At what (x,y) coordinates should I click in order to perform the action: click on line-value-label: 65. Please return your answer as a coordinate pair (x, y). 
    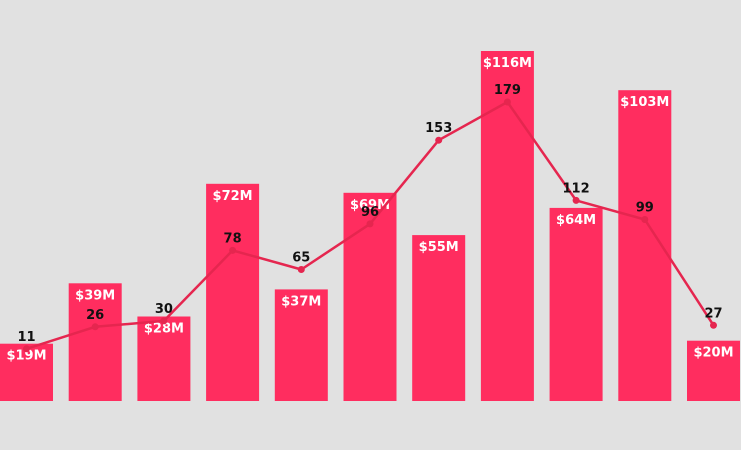
    Looking at the image, I should click on (301, 258).